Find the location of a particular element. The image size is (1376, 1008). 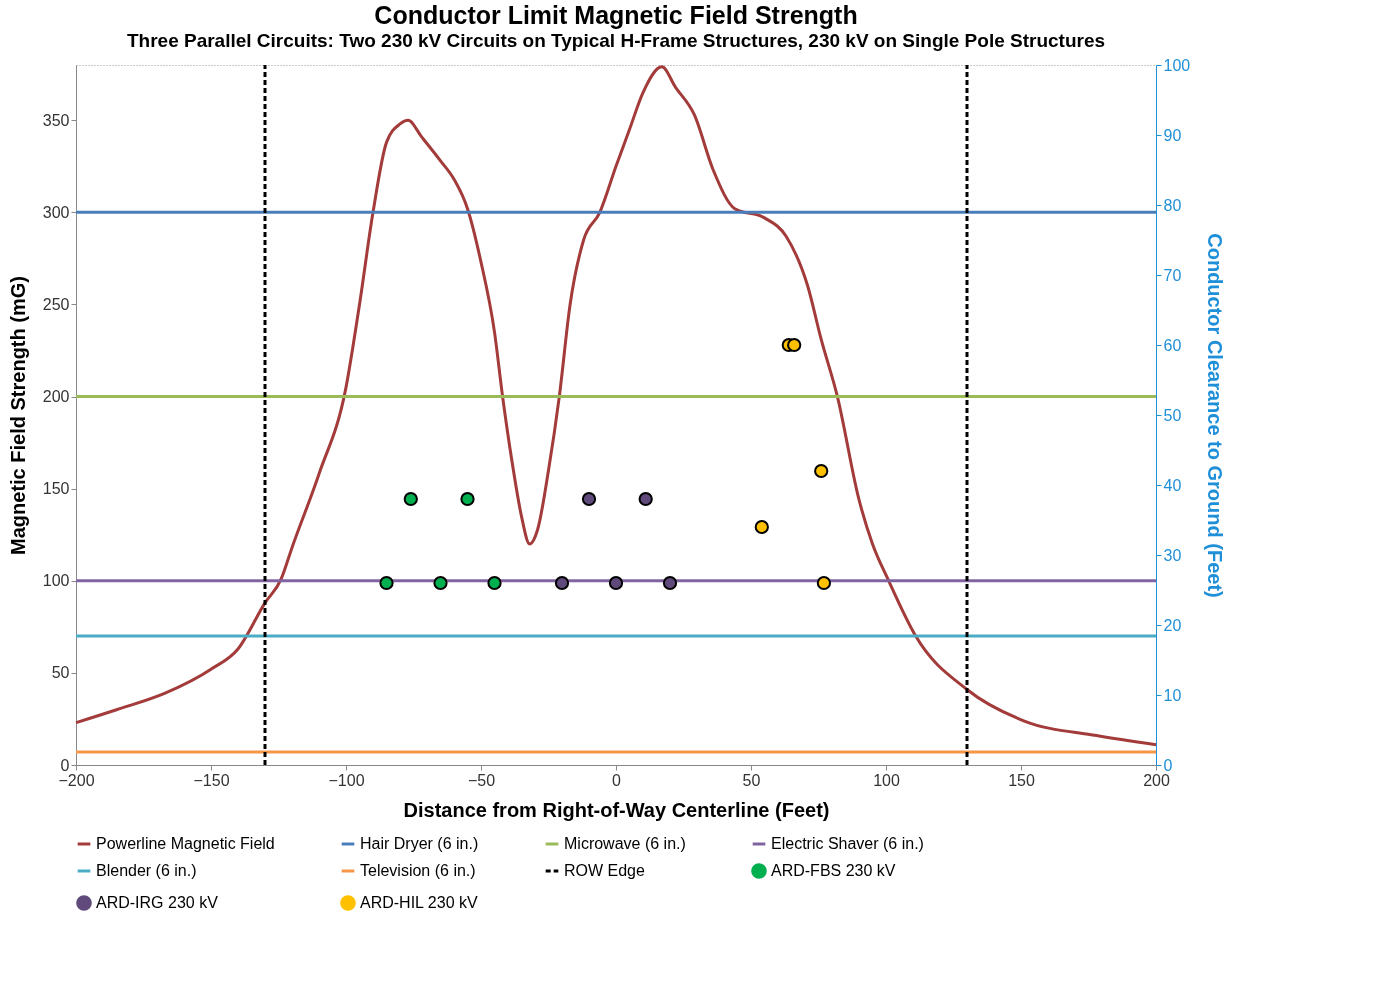

chart-subtitle: Three Parallel Circuits: Two 230 kV Circuits on Typical H-Frame Structures, 230 kV on Single Pole Structures is located at coordinates (616, 40).